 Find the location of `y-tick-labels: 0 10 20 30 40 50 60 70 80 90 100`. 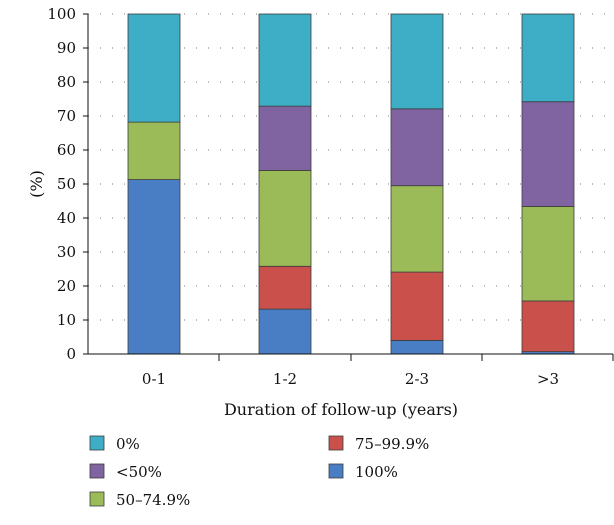

y-tick-labels: 0 10 20 30 40 50 60 70 80 90 100 is located at coordinates (61, 184).